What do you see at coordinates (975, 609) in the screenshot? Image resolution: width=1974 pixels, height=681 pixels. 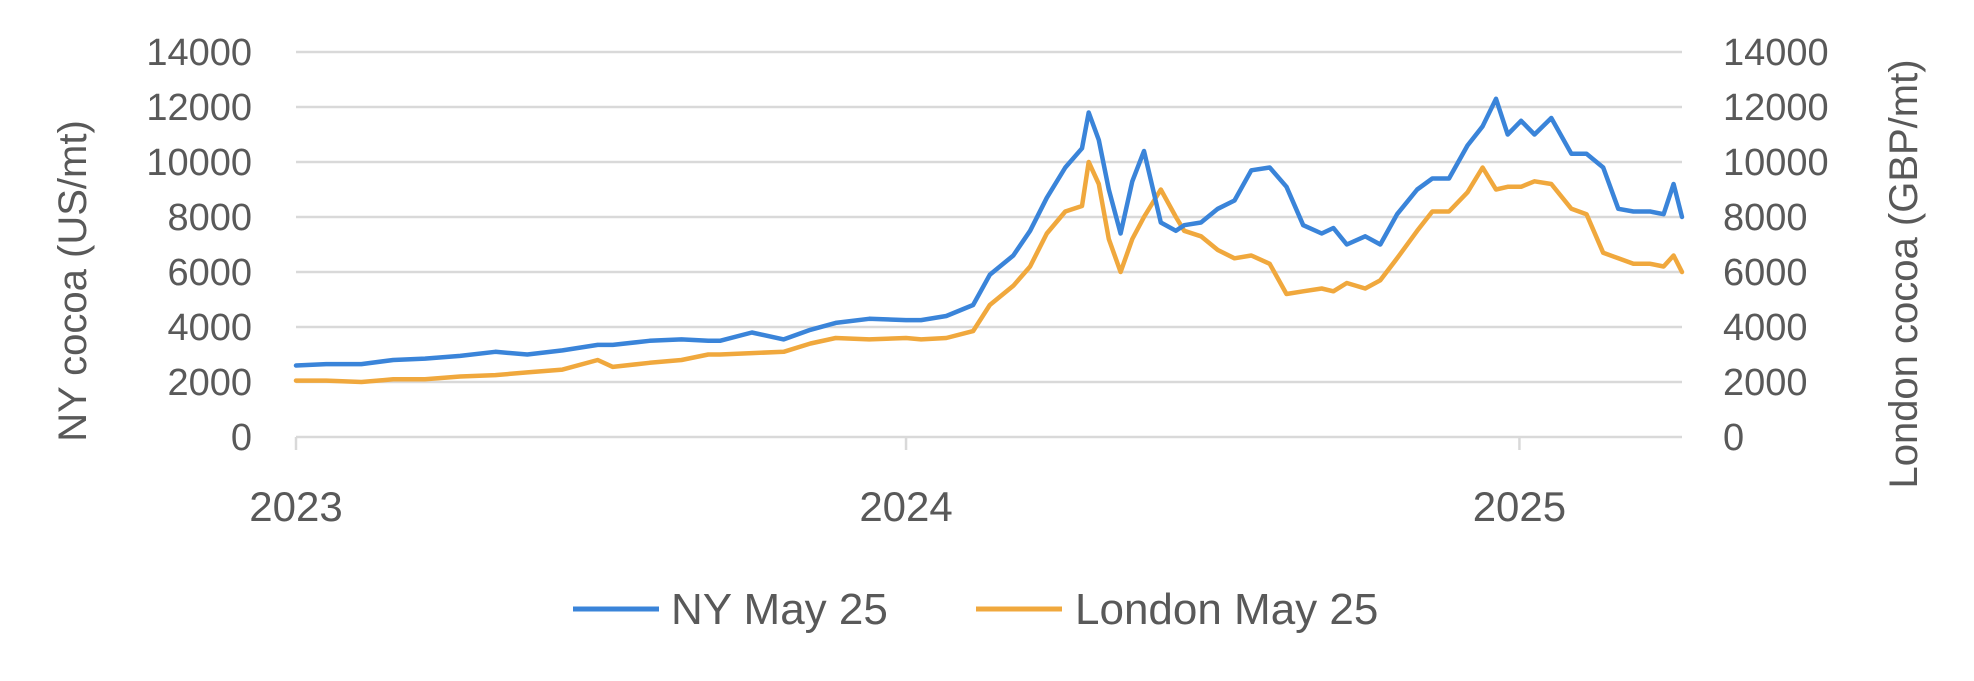 I see `legend: NY May 25 London May 25` at bounding box center [975, 609].